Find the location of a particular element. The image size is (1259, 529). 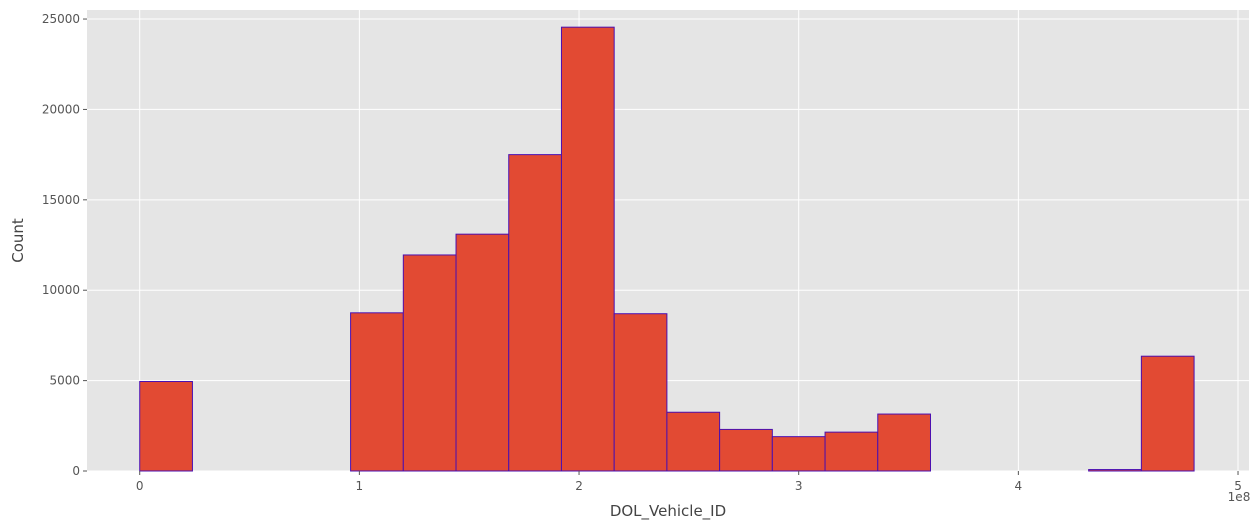

x-tick-label: 5 is located at coordinates (1238, 486).